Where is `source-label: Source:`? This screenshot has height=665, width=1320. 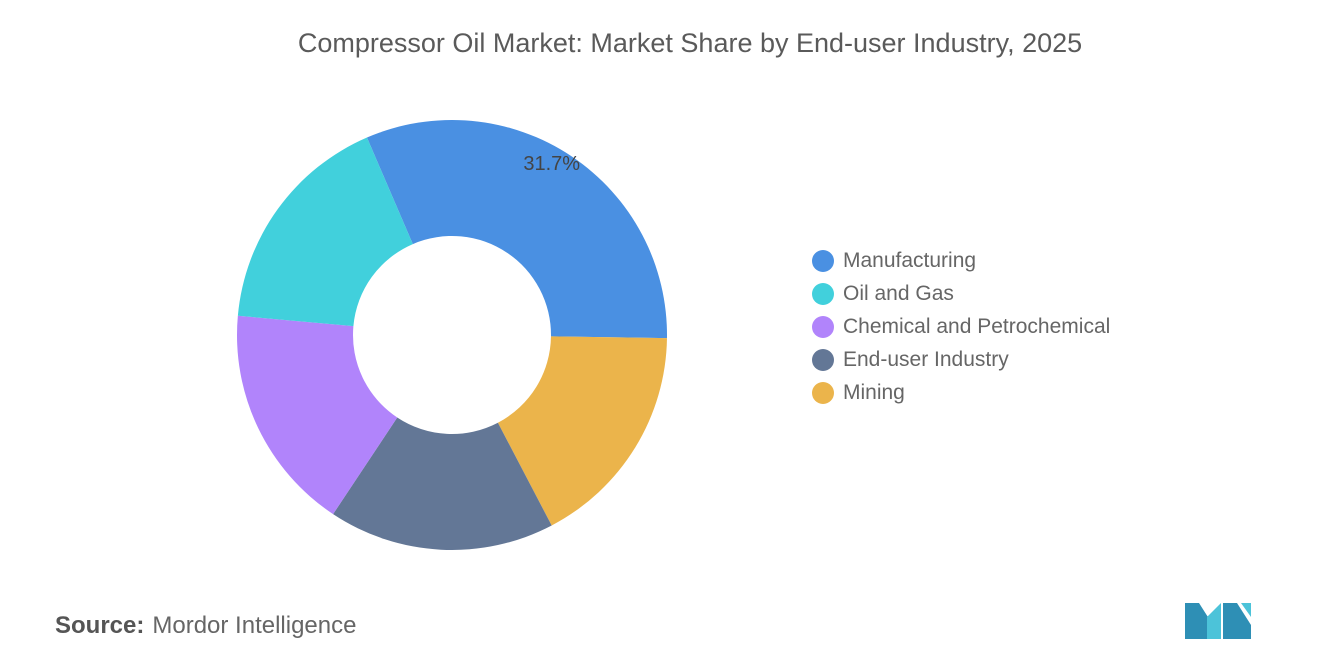
source-label: Source: is located at coordinates (100, 625).